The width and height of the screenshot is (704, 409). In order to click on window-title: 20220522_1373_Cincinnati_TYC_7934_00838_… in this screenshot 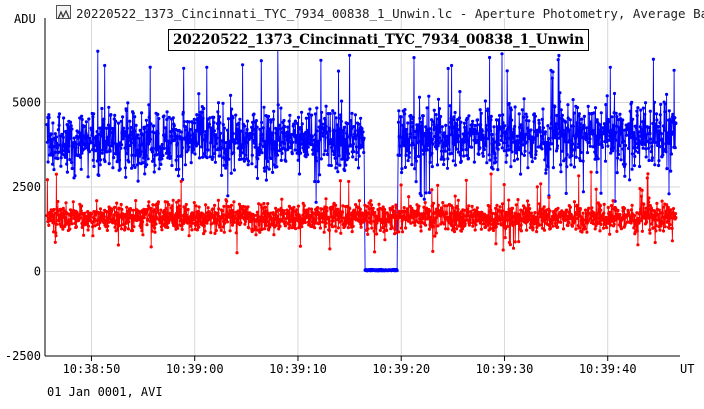, I will do `click(390, 13)`.